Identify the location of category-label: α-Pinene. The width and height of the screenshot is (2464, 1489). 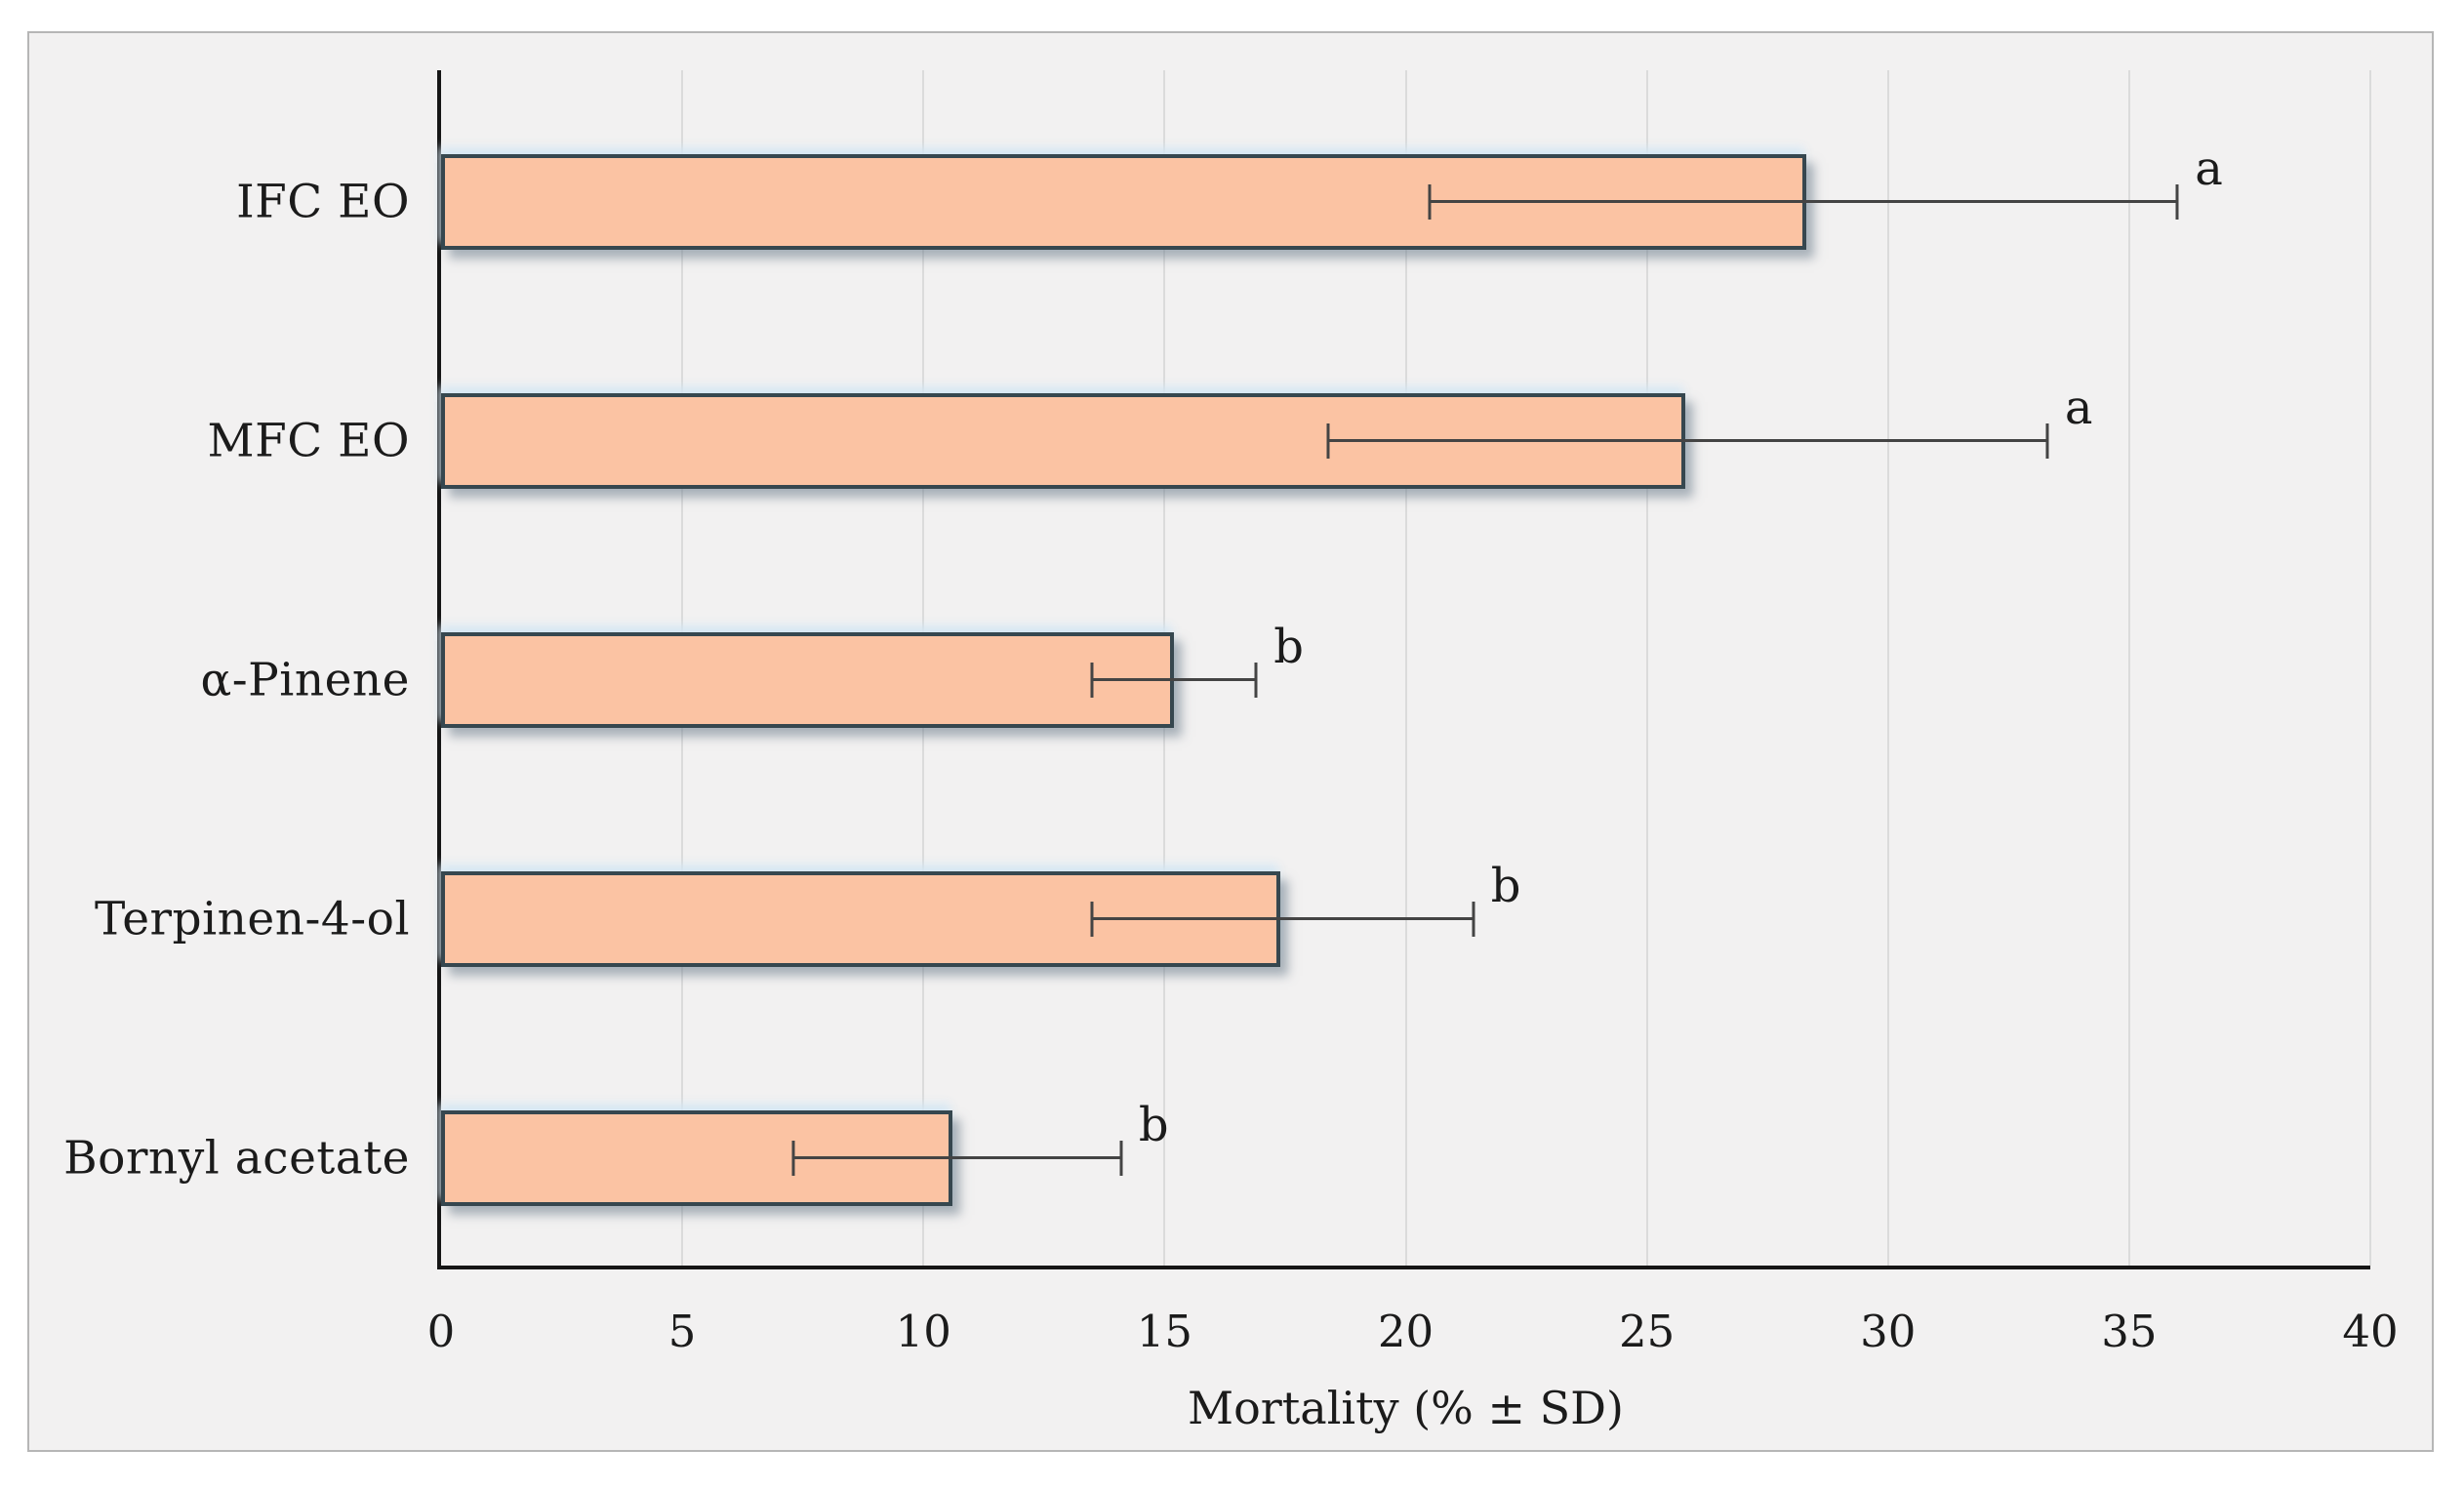
(305, 680).